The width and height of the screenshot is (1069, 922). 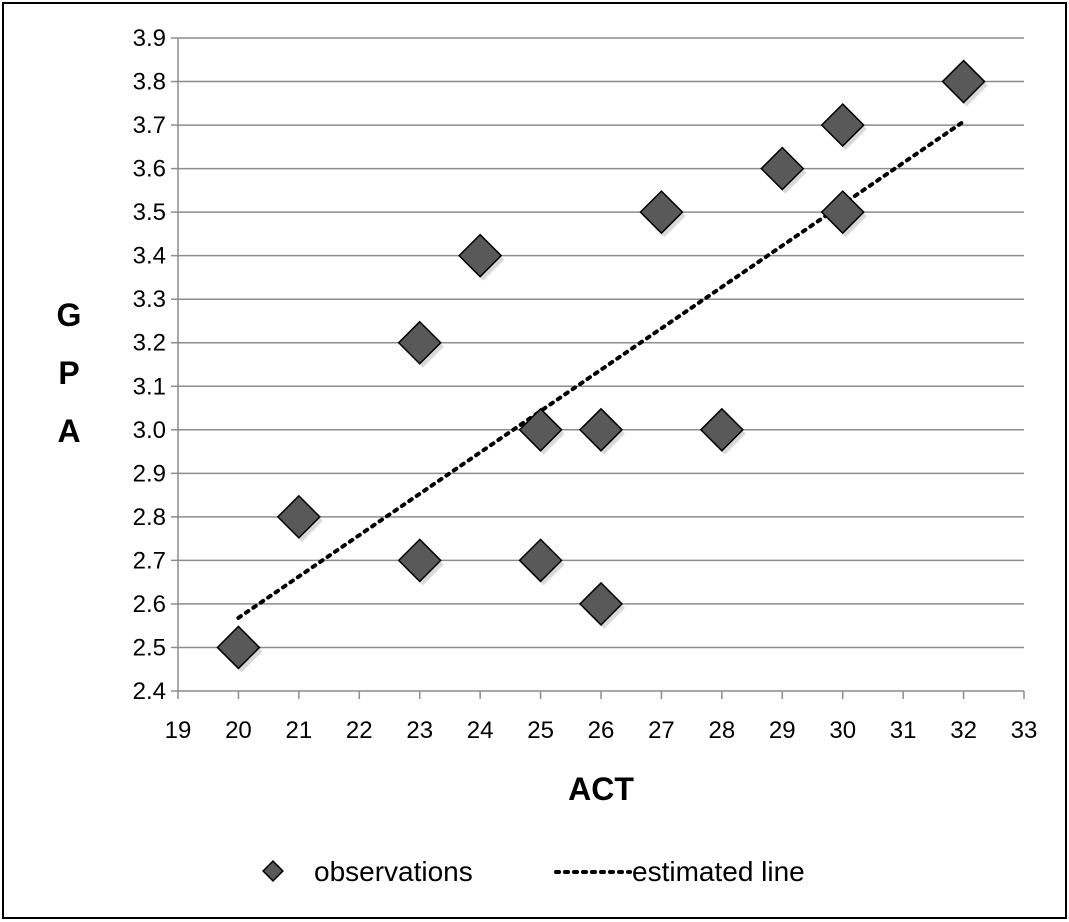 I want to click on legend: observations estimated line, so click(x=533, y=871).